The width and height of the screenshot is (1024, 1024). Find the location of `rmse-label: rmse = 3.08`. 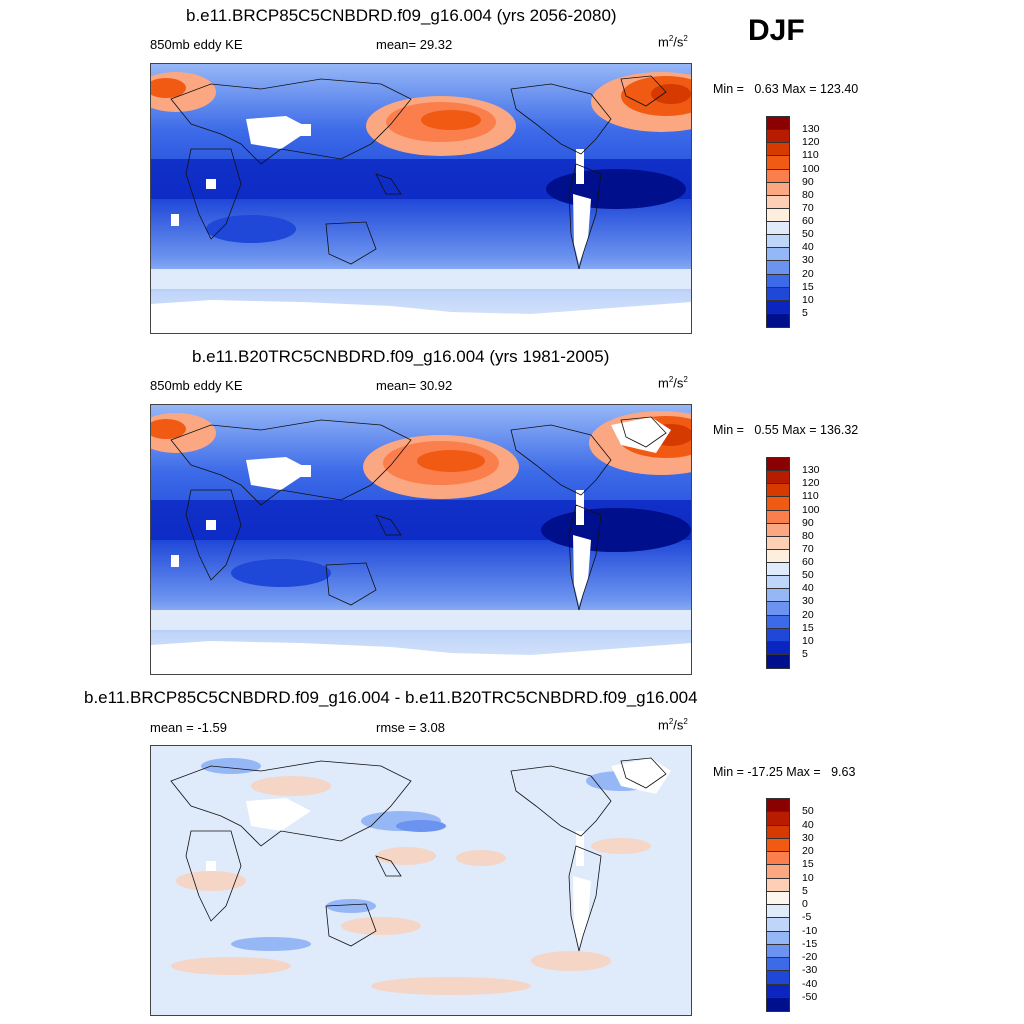

rmse-label: rmse = 3.08 is located at coordinates (411, 727).